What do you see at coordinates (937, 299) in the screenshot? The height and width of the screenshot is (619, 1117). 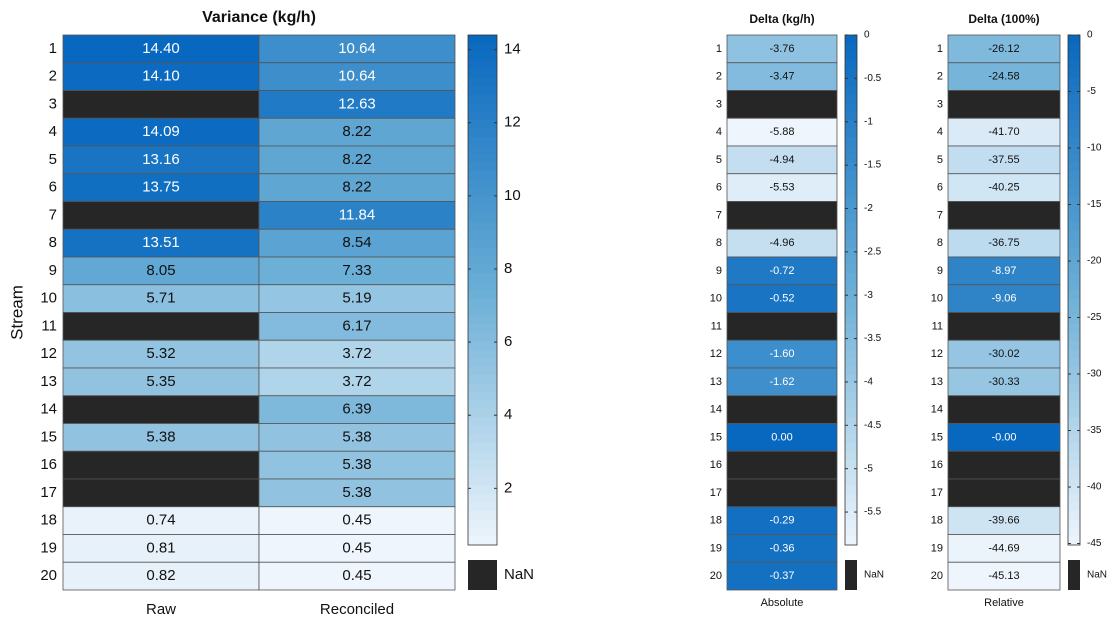 I see `row-label: 10` at bounding box center [937, 299].